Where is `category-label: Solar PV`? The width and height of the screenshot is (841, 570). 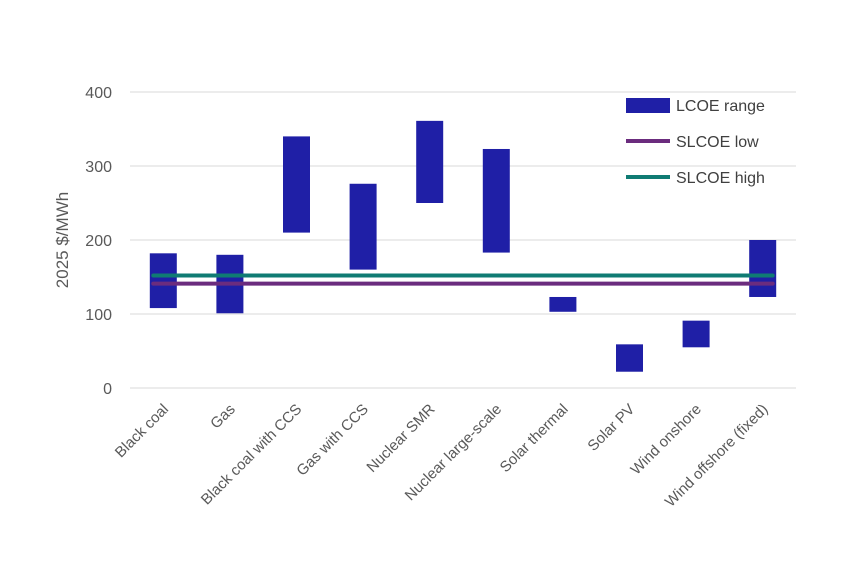 category-label: Solar PV is located at coordinates (611, 428).